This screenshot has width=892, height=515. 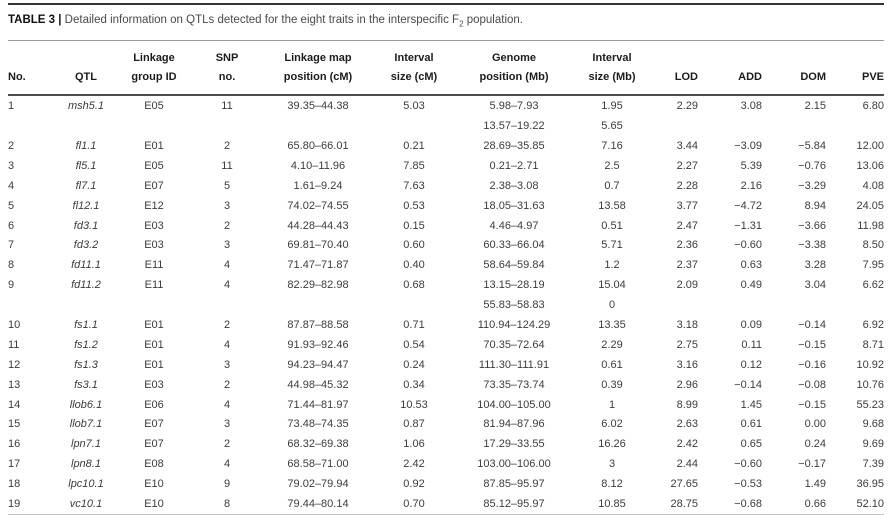 I want to click on cell-lod: 2.27, so click(x=687, y=165).